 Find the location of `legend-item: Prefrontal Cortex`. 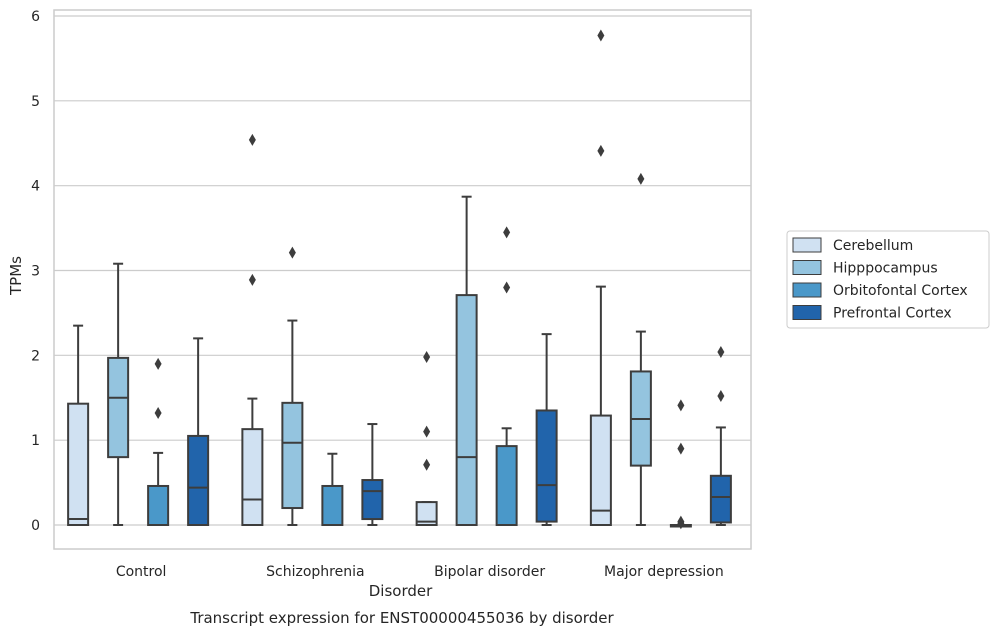

legend-item: Prefrontal Cortex is located at coordinates (872, 313).